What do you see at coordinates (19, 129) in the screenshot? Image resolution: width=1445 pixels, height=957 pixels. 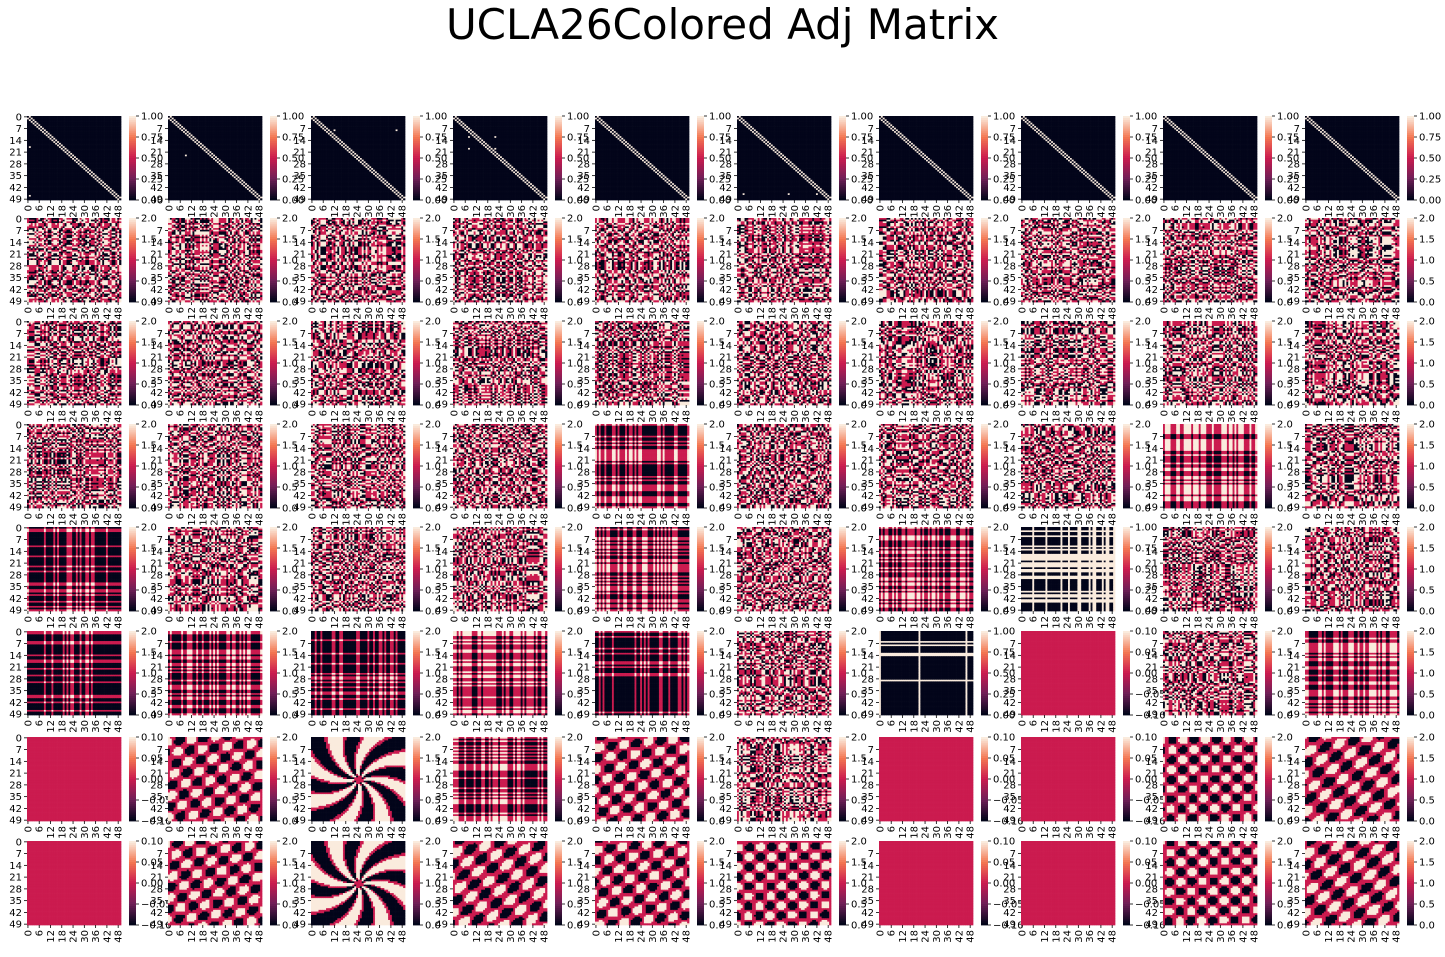 I see `y-tick-label: 7` at bounding box center [19, 129].